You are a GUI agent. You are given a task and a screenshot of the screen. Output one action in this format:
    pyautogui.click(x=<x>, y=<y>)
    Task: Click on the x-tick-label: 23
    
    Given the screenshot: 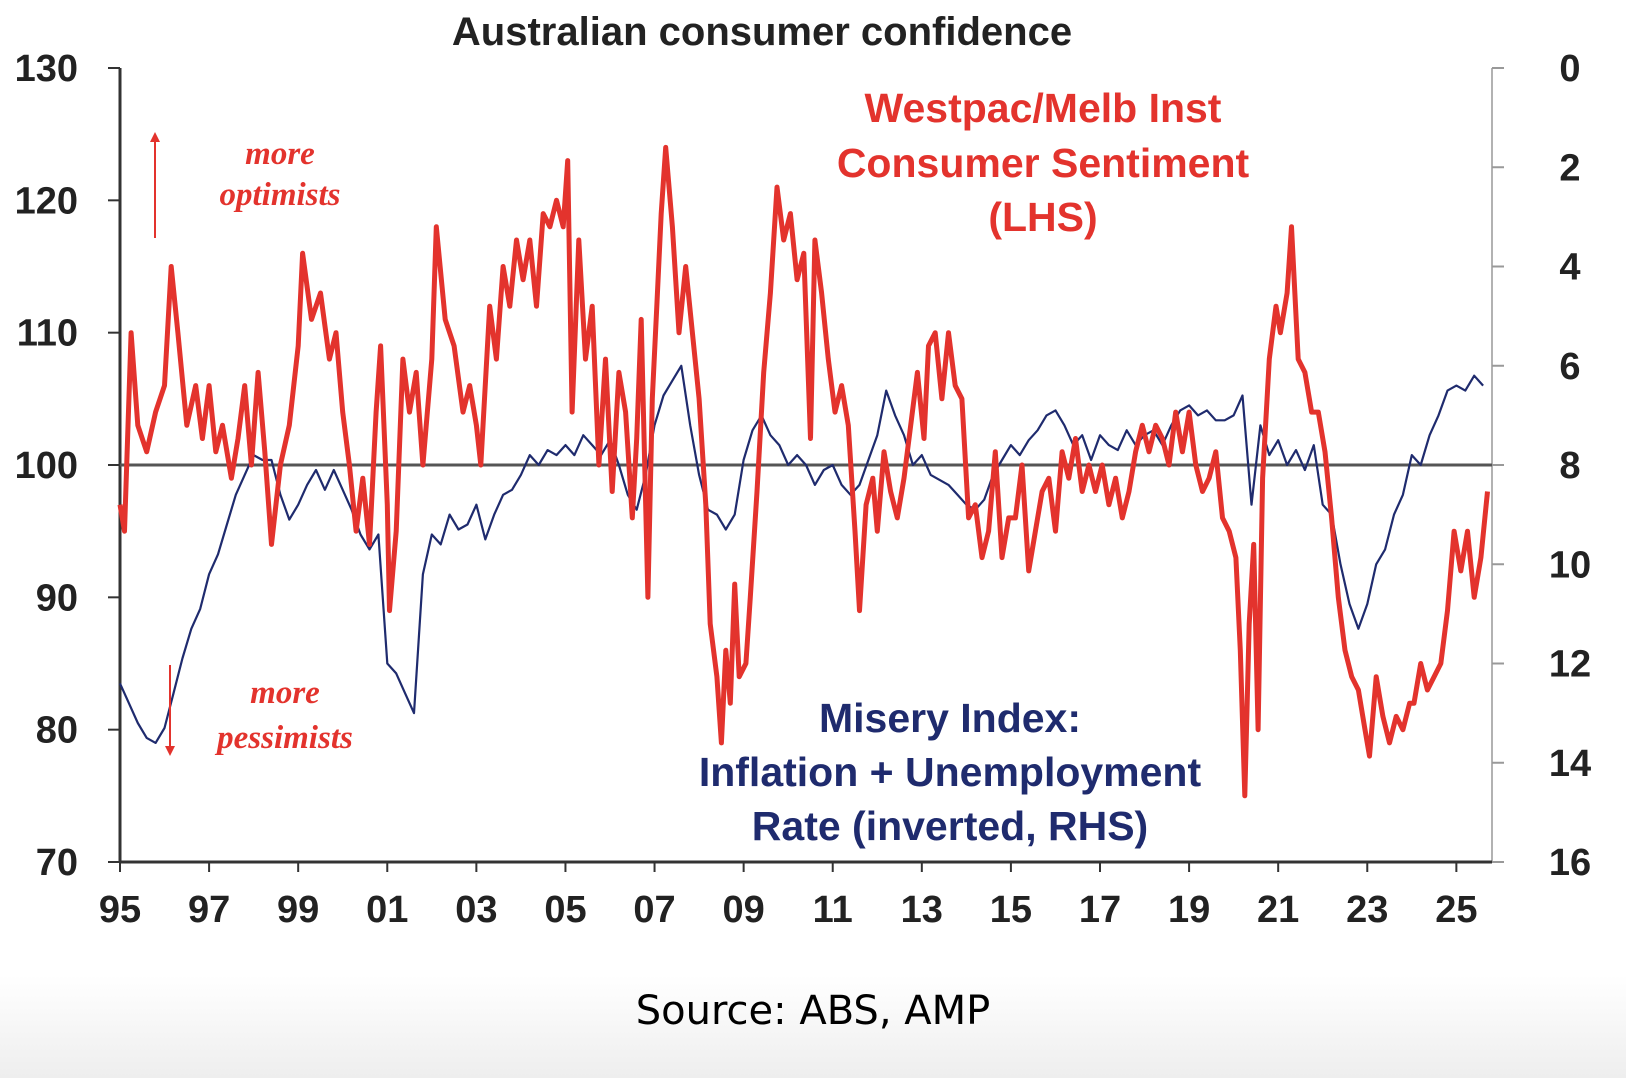 What is the action you would take?
    pyautogui.click(x=1367, y=910)
    